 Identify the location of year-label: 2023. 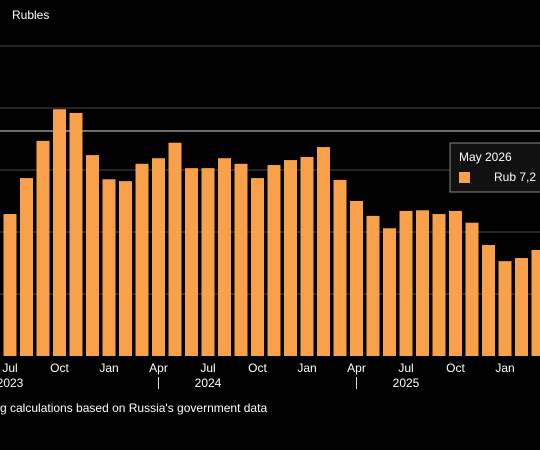
(12, 383).